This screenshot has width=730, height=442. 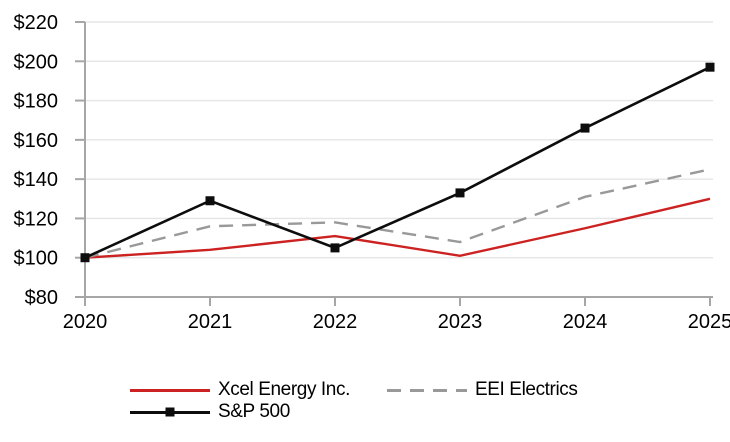 What do you see at coordinates (41, 298) in the screenshot?
I see `y-tick-label: $80` at bounding box center [41, 298].